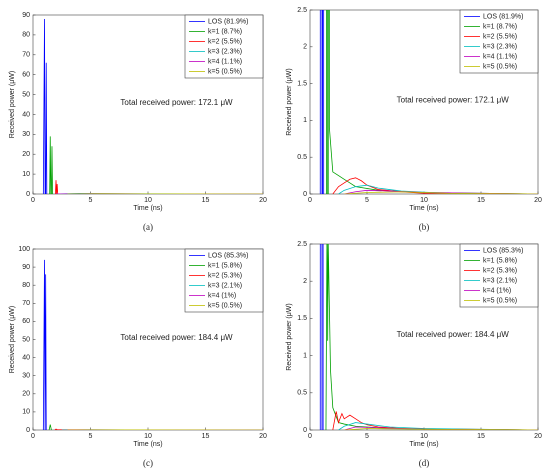  What do you see at coordinates (26, 357) in the screenshot?
I see `y-tick-label: 40` at bounding box center [26, 357].